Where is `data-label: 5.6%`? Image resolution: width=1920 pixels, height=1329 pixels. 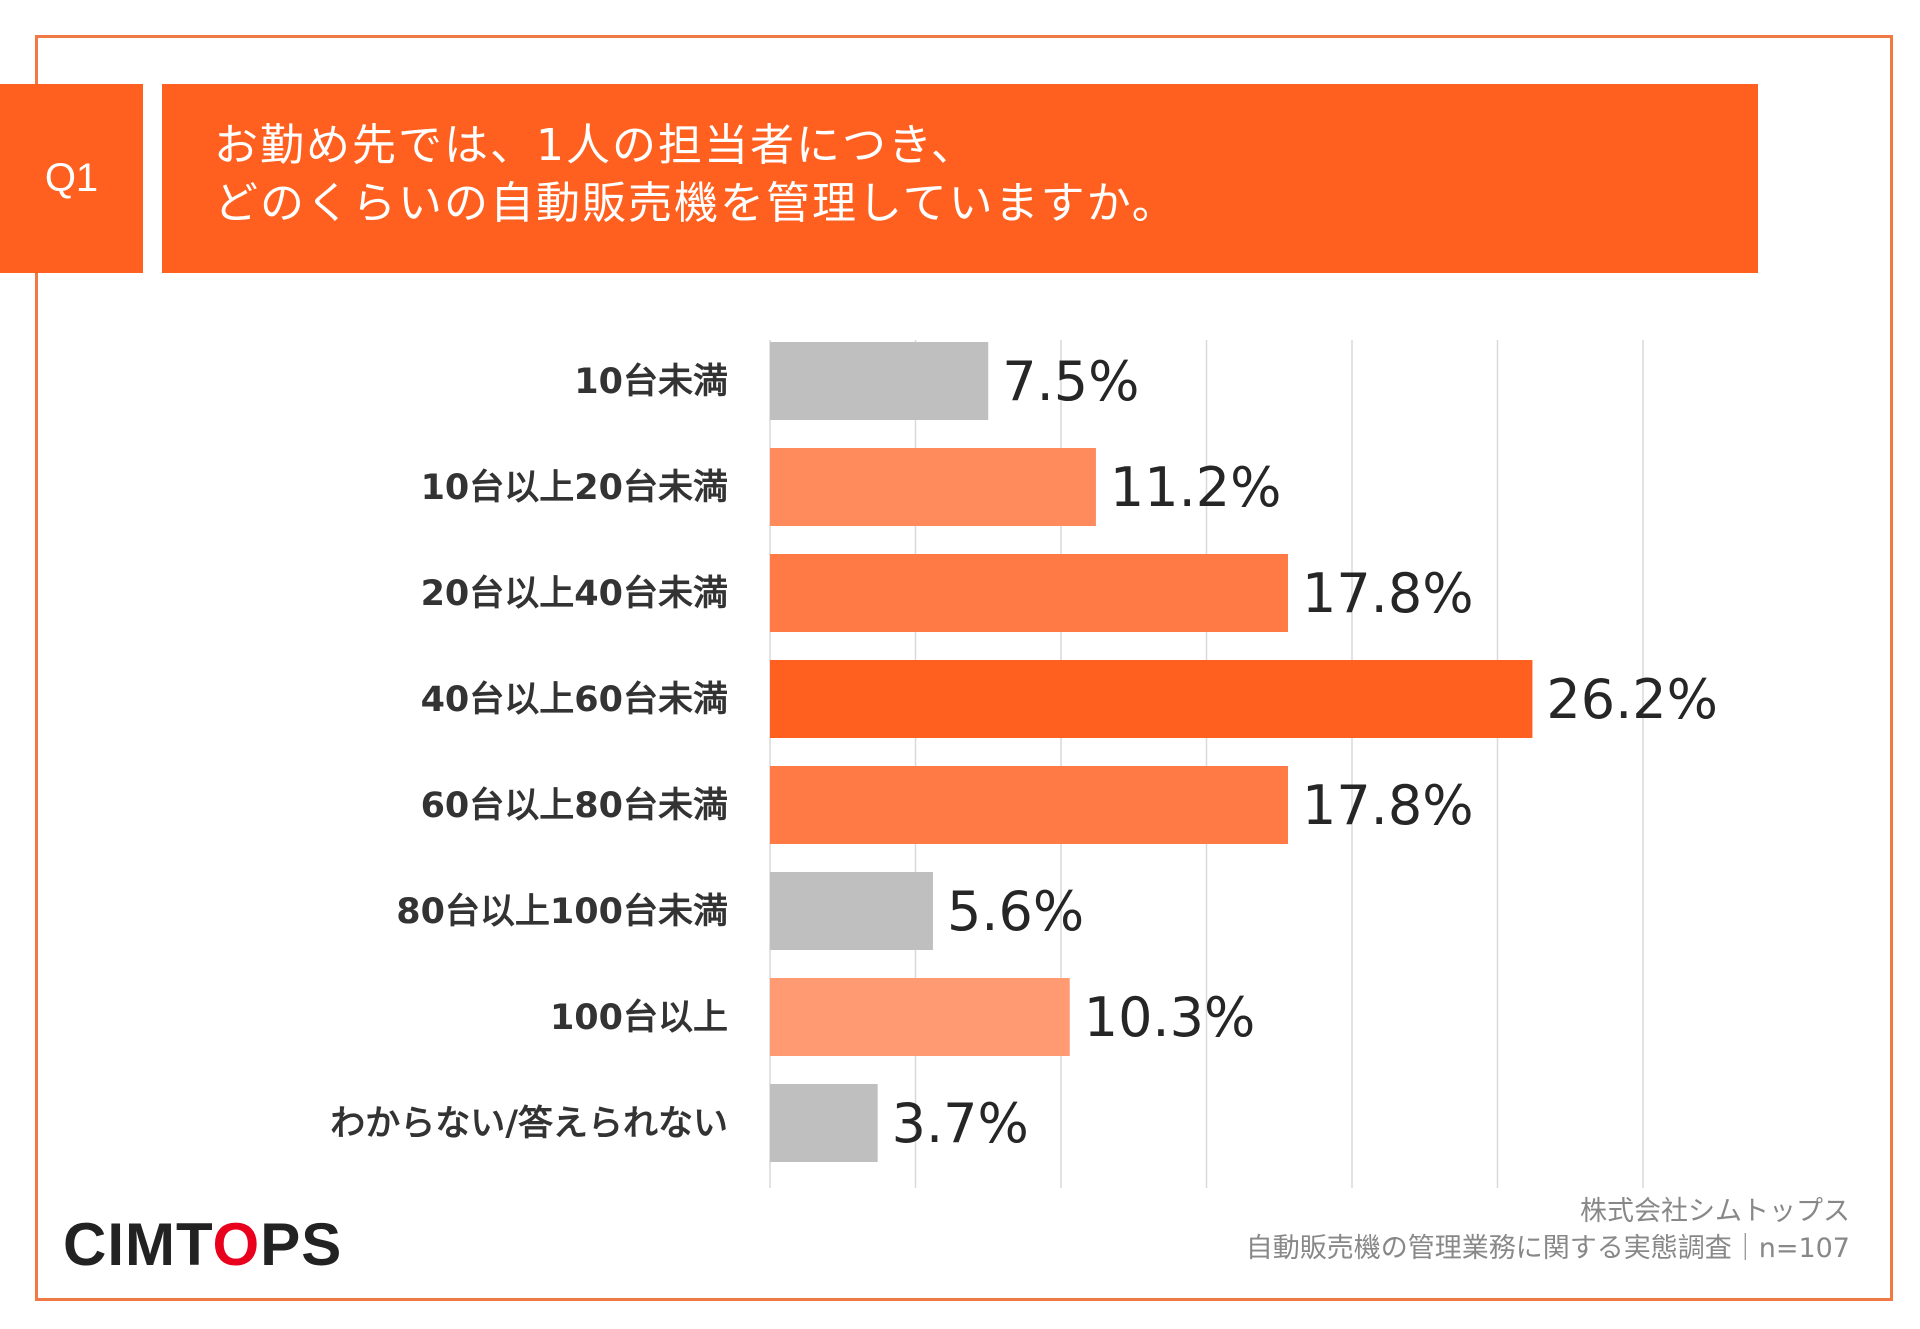 data-label: 5.6% is located at coordinates (1015, 911).